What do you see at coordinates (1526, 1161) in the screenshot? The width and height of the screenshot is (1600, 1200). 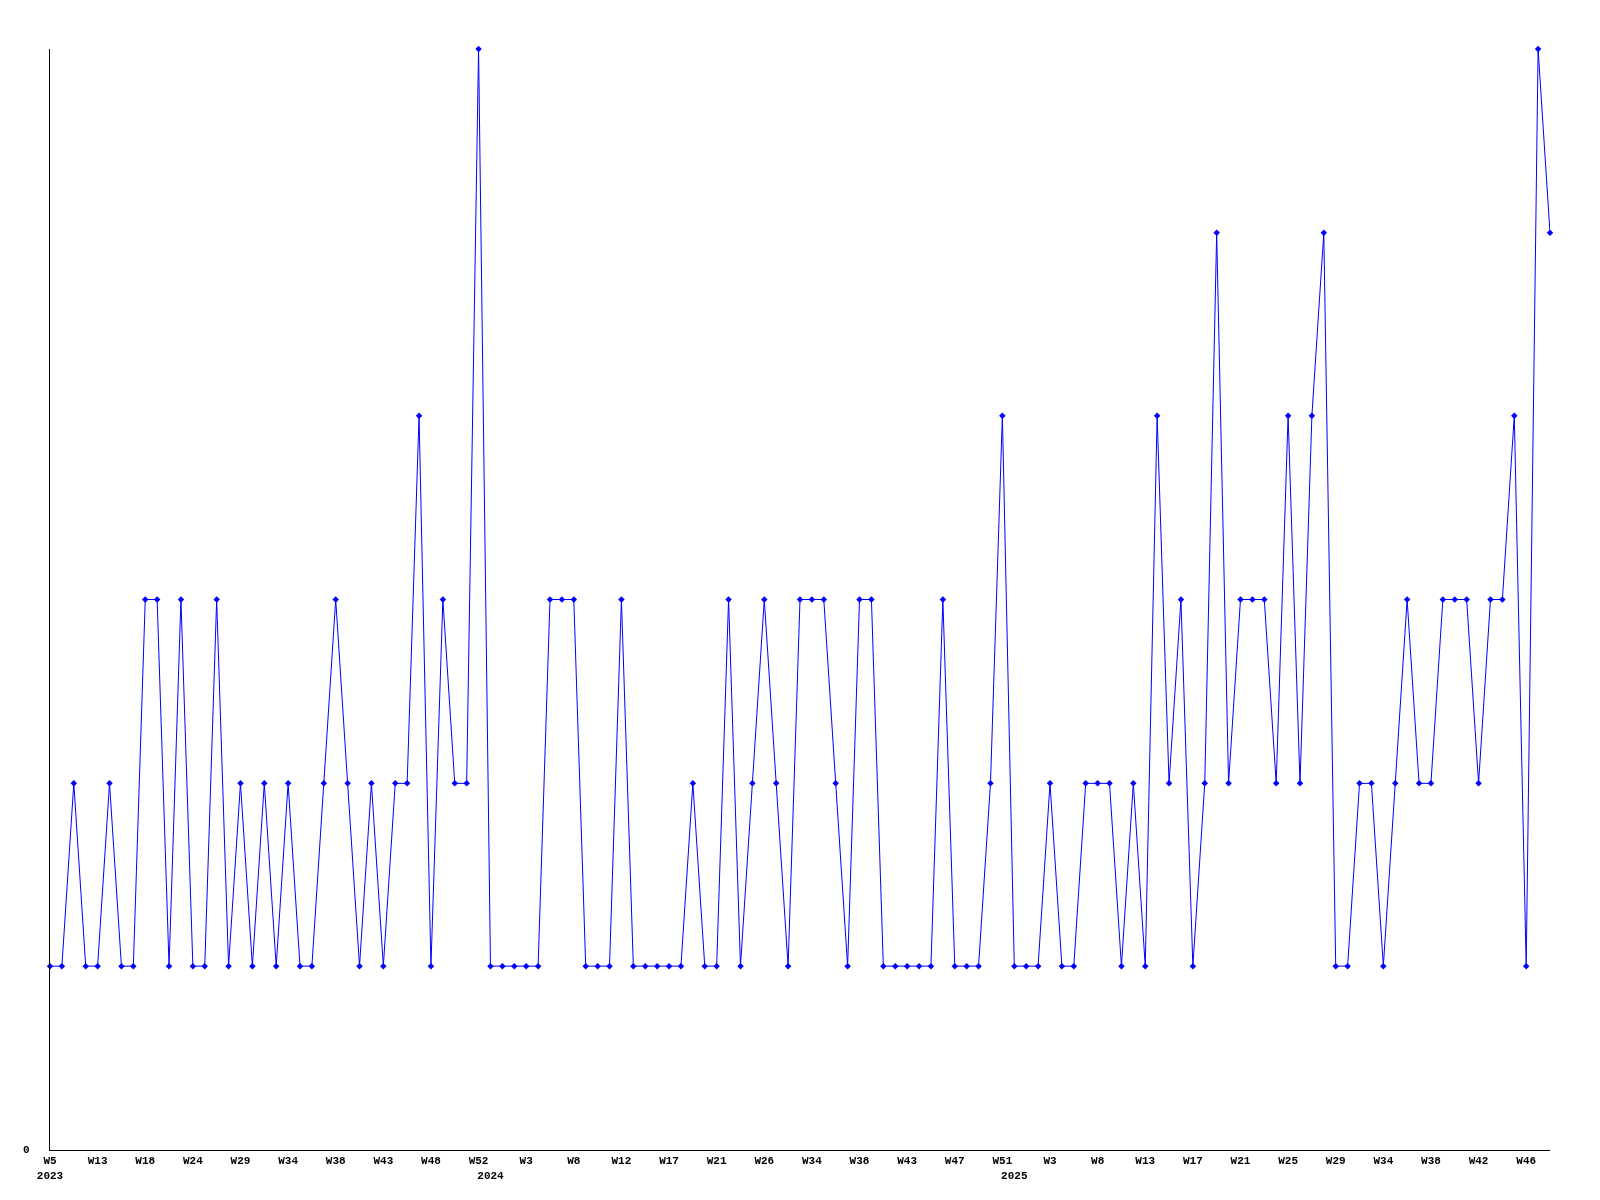 I see `x-tick-label: W46` at bounding box center [1526, 1161].